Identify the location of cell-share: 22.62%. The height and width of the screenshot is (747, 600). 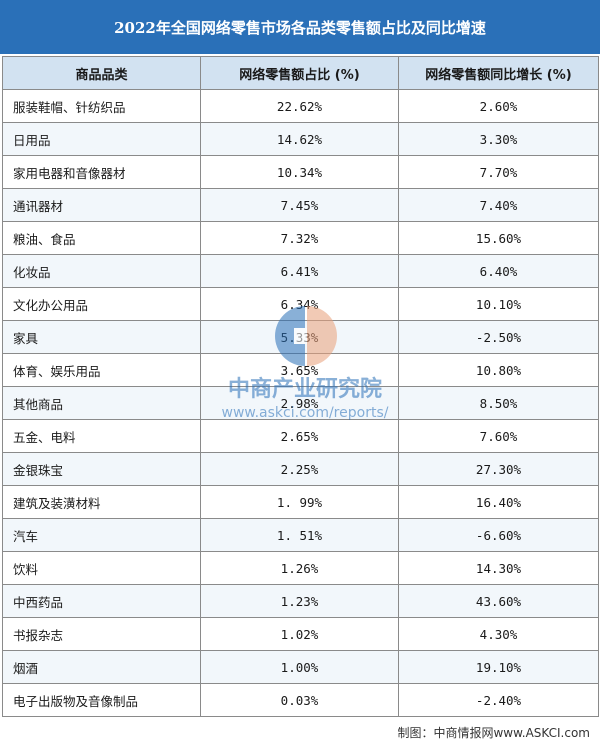
(299, 106).